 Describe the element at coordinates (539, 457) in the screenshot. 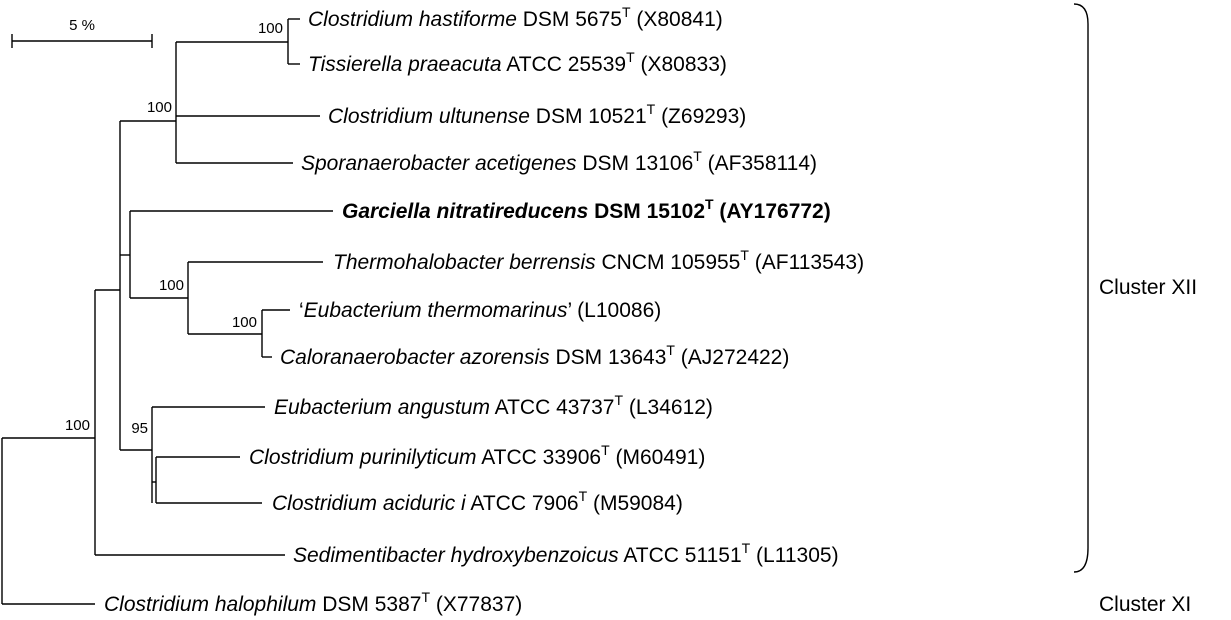

I see `strain-id: ATCC 33906` at that location.